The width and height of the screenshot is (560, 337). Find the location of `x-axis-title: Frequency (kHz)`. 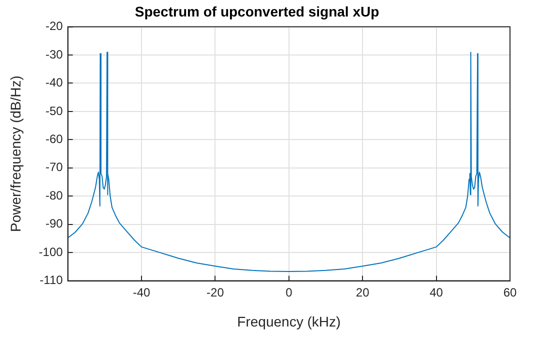

x-axis-title: Frequency (kHz) is located at coordinates (289, 321).